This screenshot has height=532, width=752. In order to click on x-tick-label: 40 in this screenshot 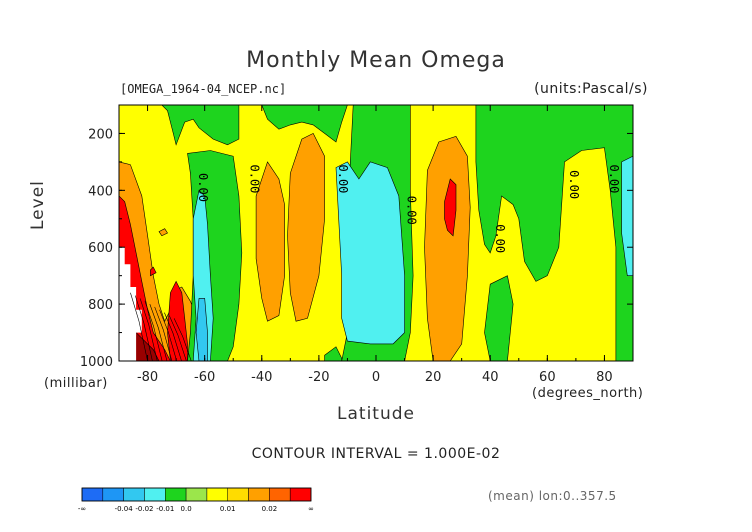, I will do `click(490, 377)`.